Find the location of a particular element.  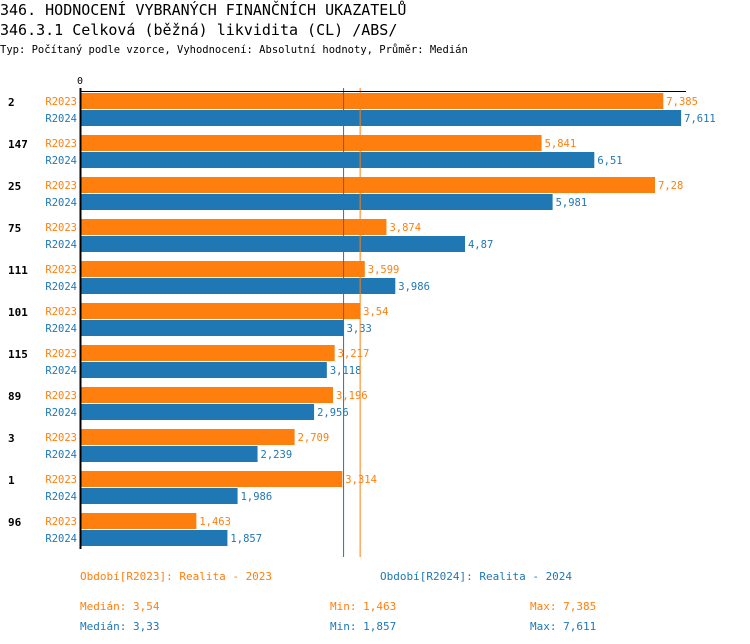

data-label: 7,28 is located at coordinates (670, 186).